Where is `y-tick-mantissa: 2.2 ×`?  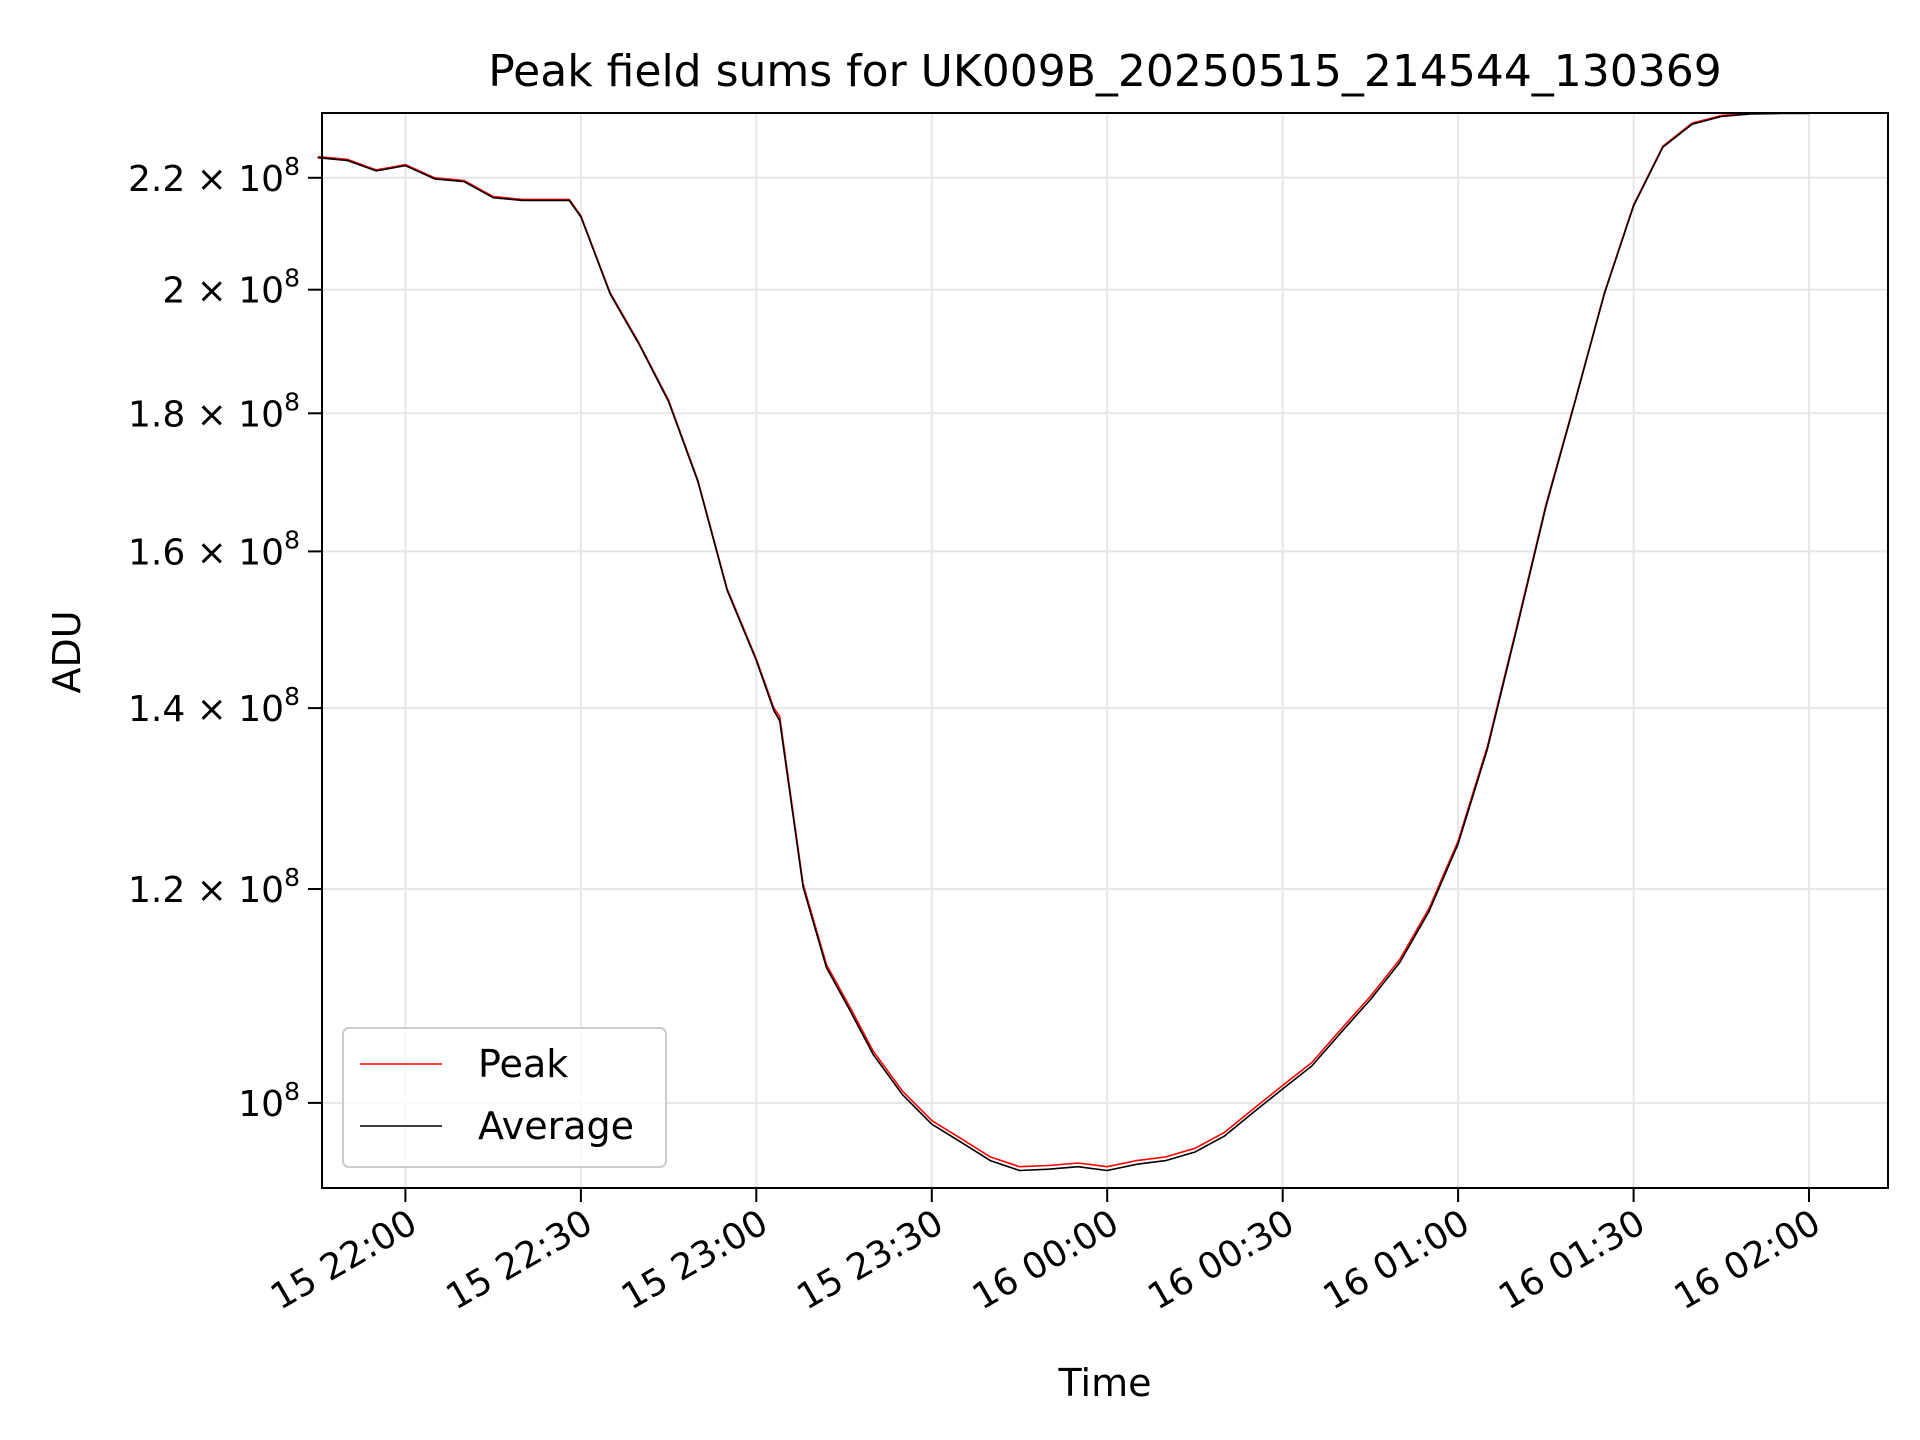 y-tick-mantissa: 2.2 × is located at coordinates (183, 179).